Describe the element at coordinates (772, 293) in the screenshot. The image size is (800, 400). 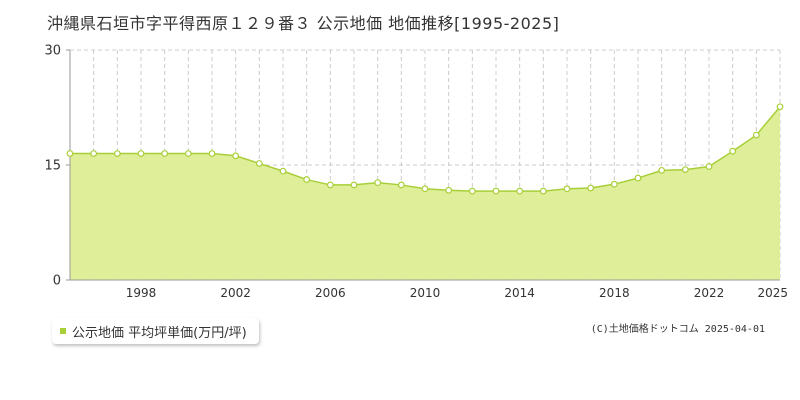
I see `x-tick-label: 2025` at that location.